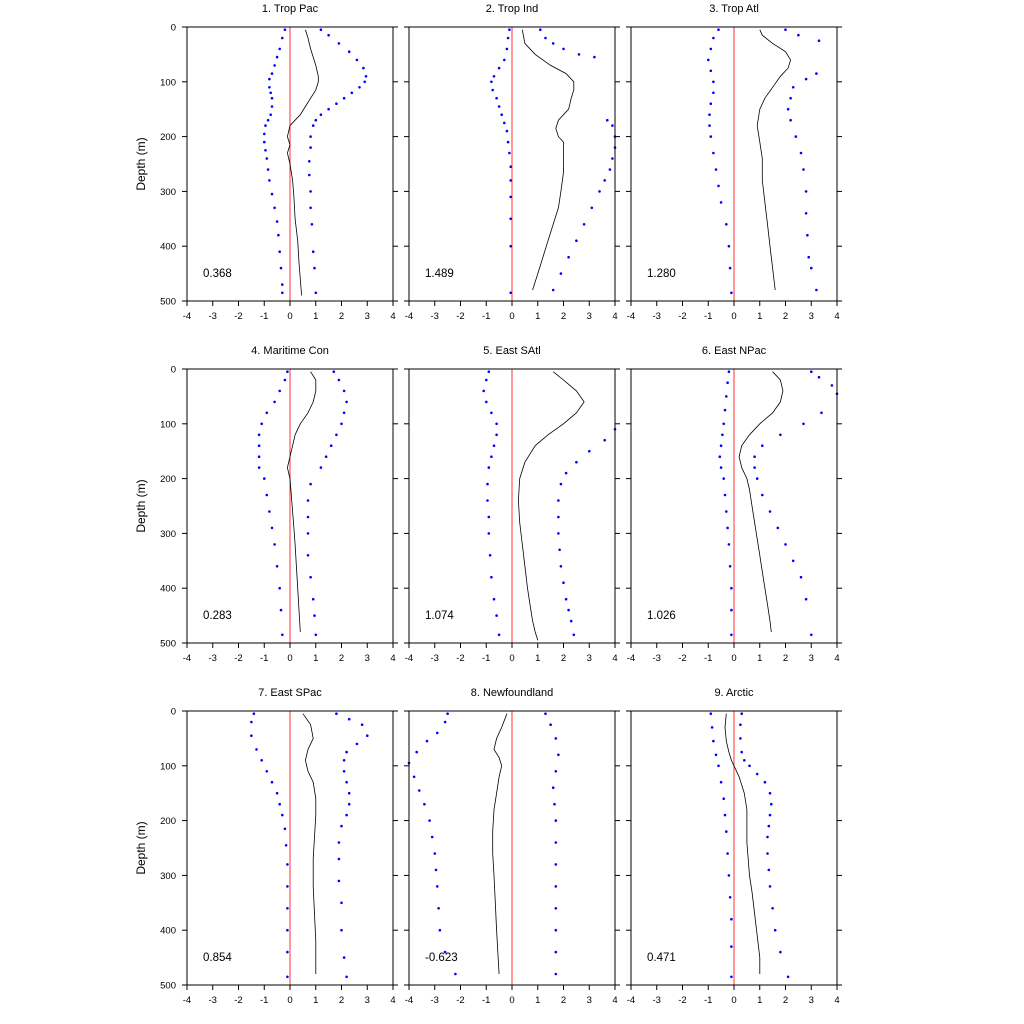 The width and height of the screenshot is (1024, 1024). I want to click on panel-value-label: 0.283, so click(217, 616).